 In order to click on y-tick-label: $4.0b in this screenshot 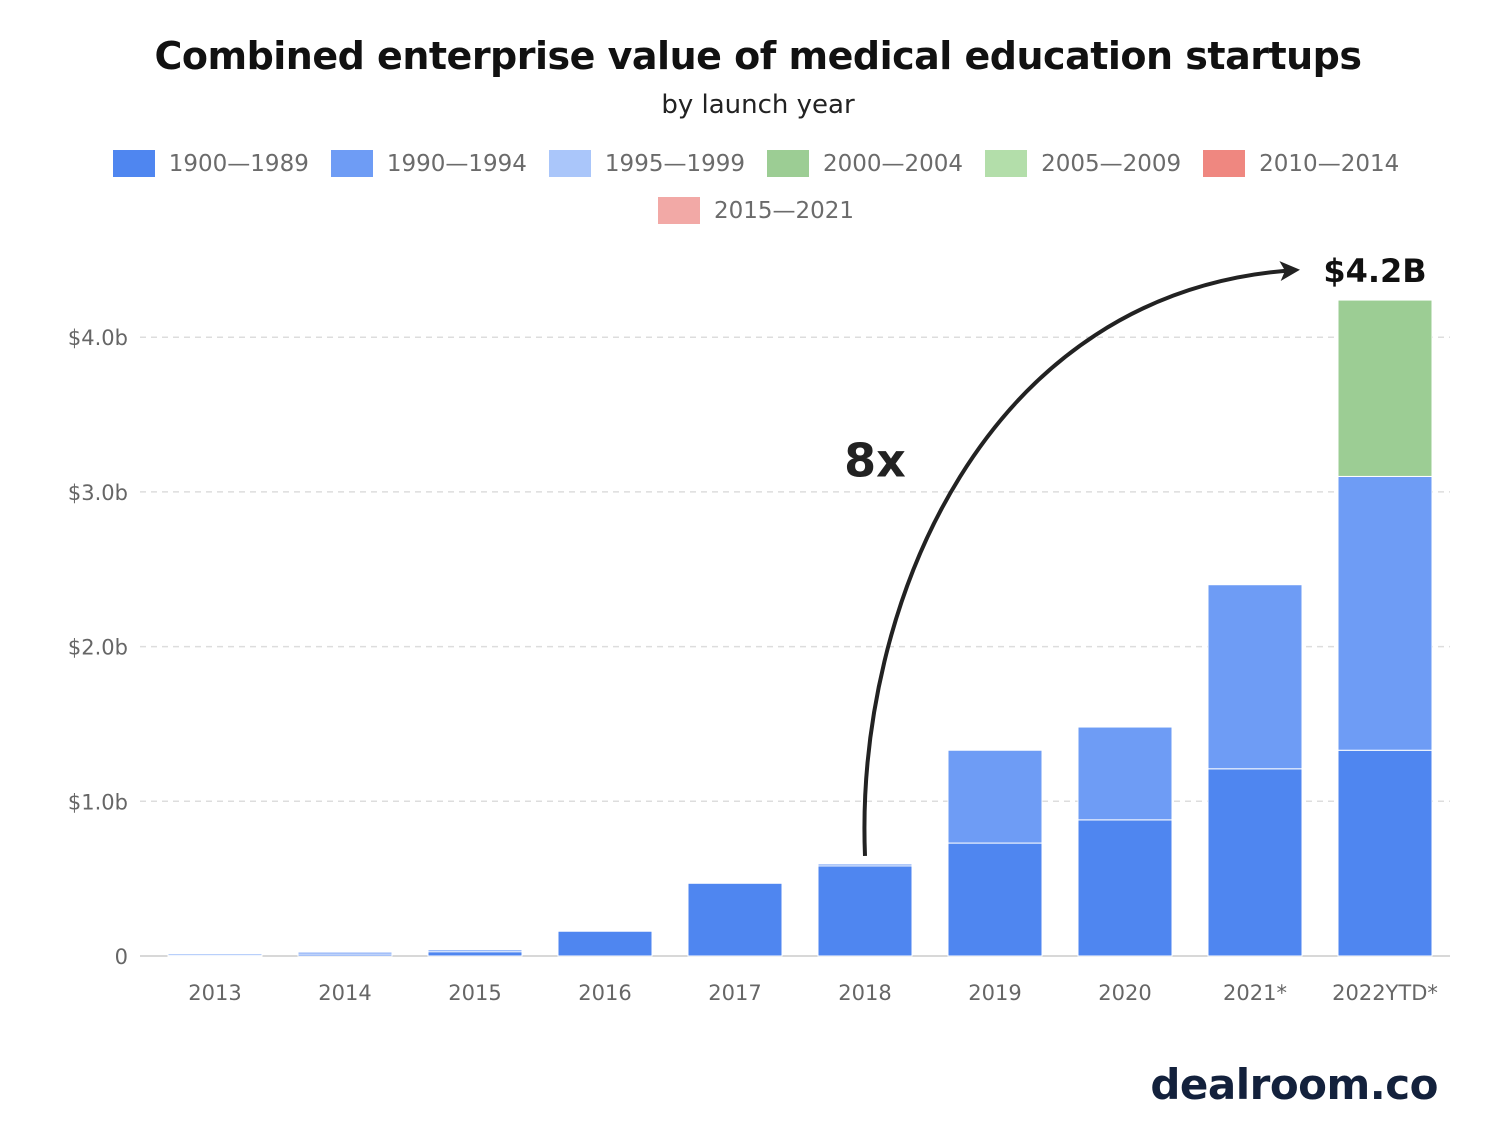, I will do `click(98, 338)`.